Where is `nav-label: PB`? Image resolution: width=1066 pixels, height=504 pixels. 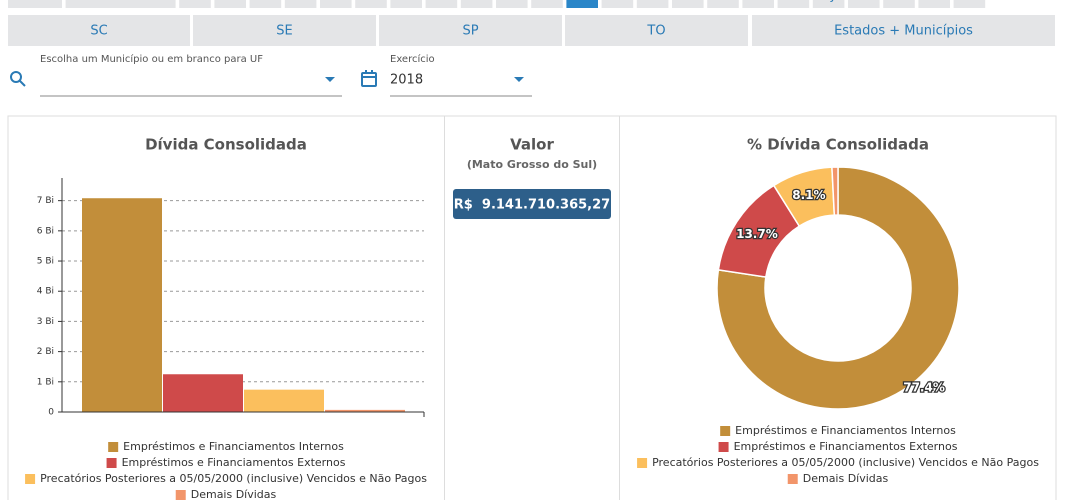 nav-label: PB is located at coordinates (687, 1).